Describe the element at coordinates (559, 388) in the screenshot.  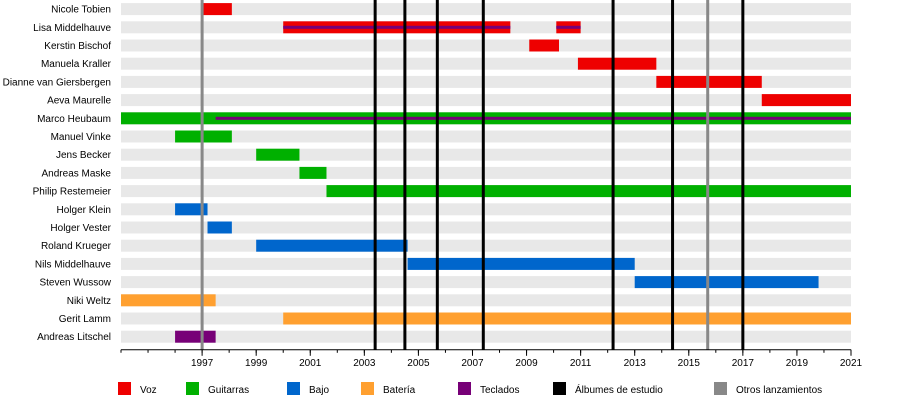
I see `legend-swatch-albumes` at that location.